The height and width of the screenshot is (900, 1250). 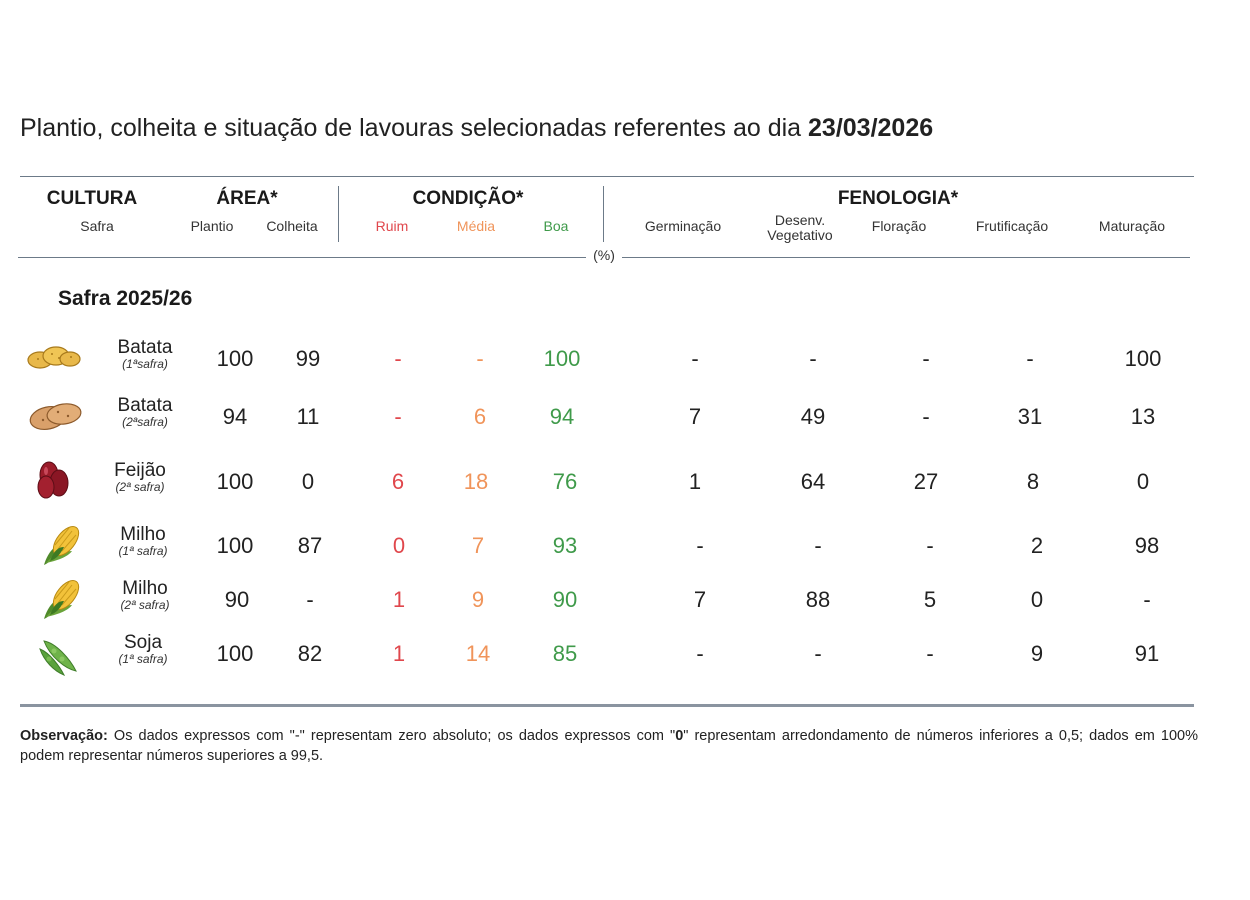 What do you see at coordinates (308, 358) in the screenshot?
I see `colheita-value: 99` at bounding box center [308, 358].